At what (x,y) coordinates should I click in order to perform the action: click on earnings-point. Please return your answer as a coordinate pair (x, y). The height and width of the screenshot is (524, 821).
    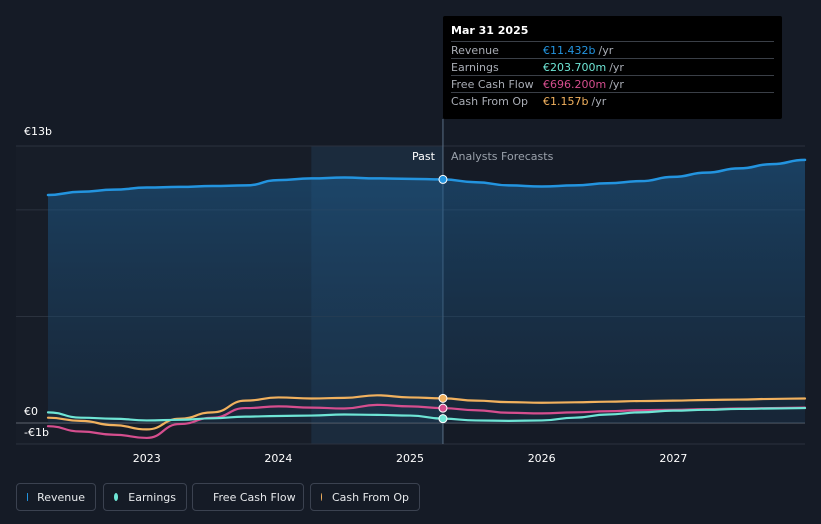
    Looking at the image, I should click on (443, 419).